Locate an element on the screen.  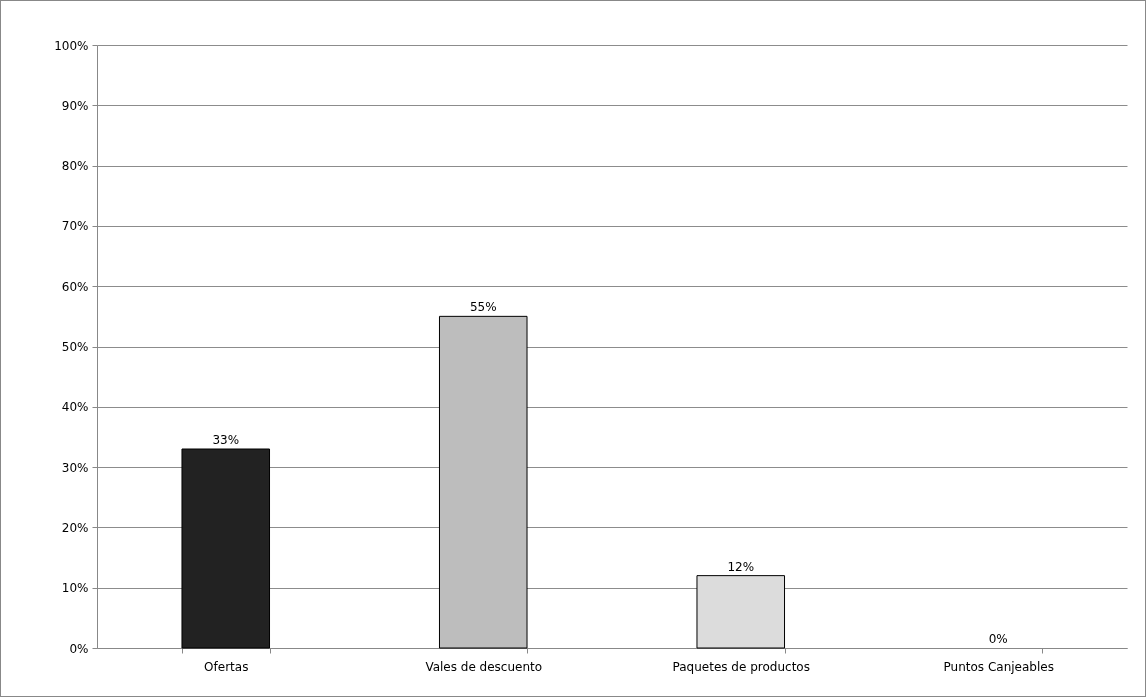
y-tick-label: 70% is located at coordinates (75, 226).